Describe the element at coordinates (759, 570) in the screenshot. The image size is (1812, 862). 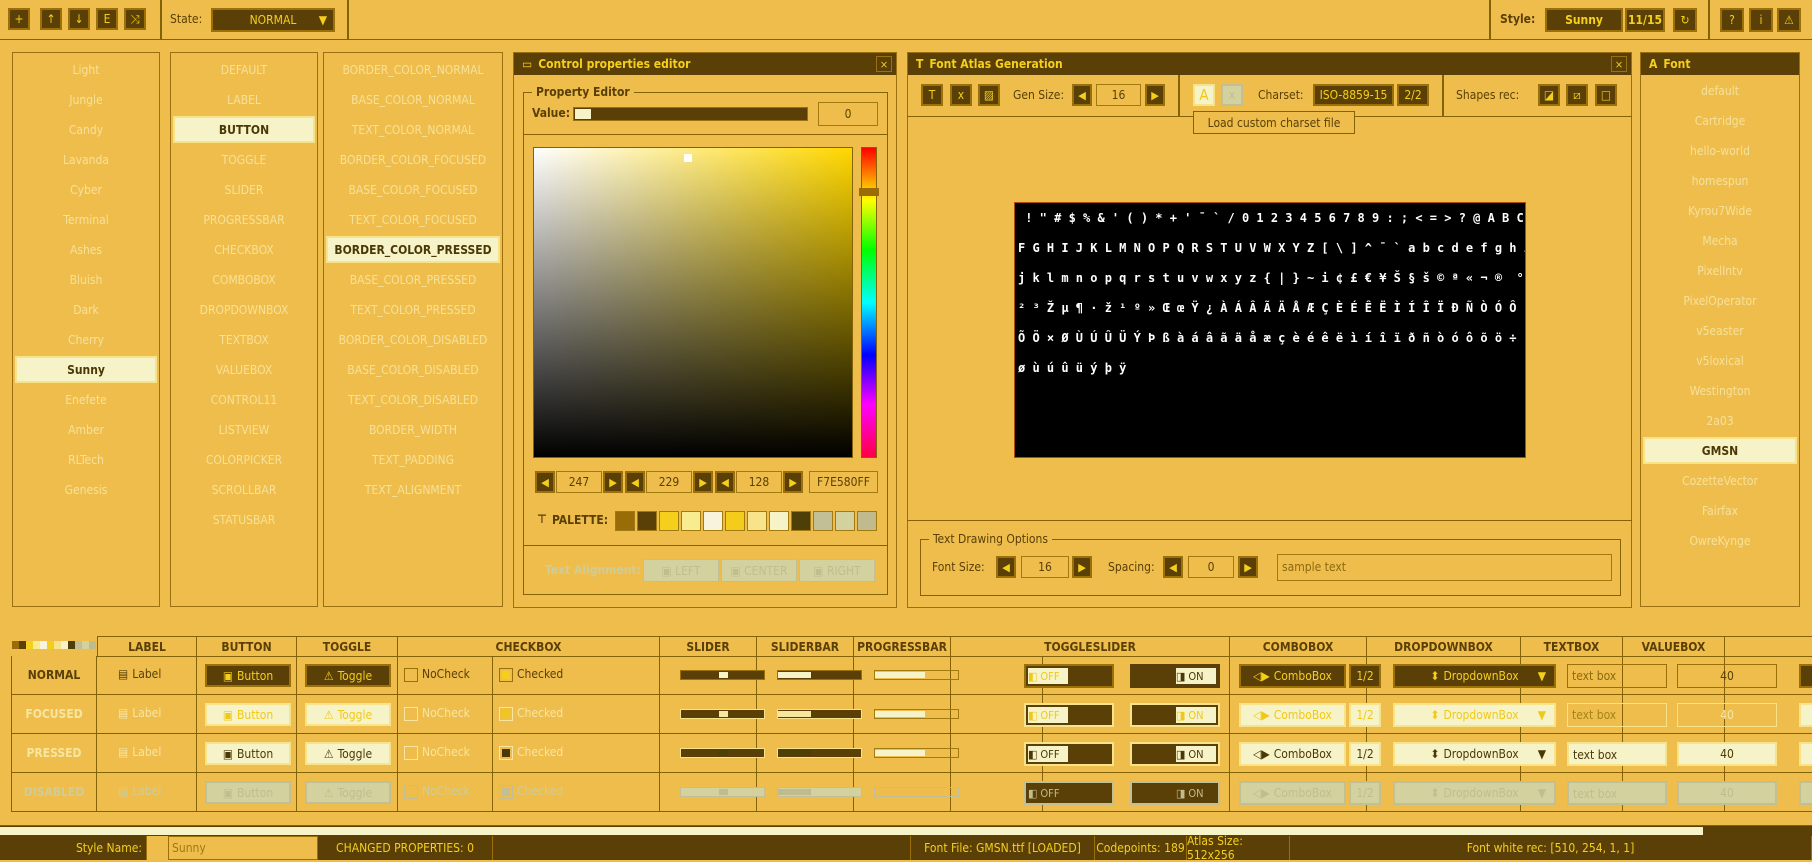
I see `align-center-button: ▣ CENTER` at that location.